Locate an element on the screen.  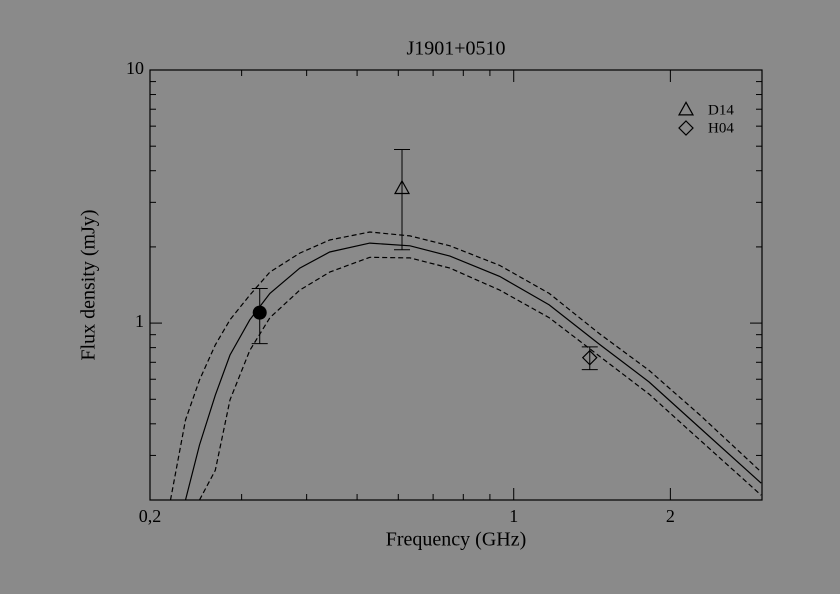
x-tick-label: 0,2 is located at coordinates (150, 516).